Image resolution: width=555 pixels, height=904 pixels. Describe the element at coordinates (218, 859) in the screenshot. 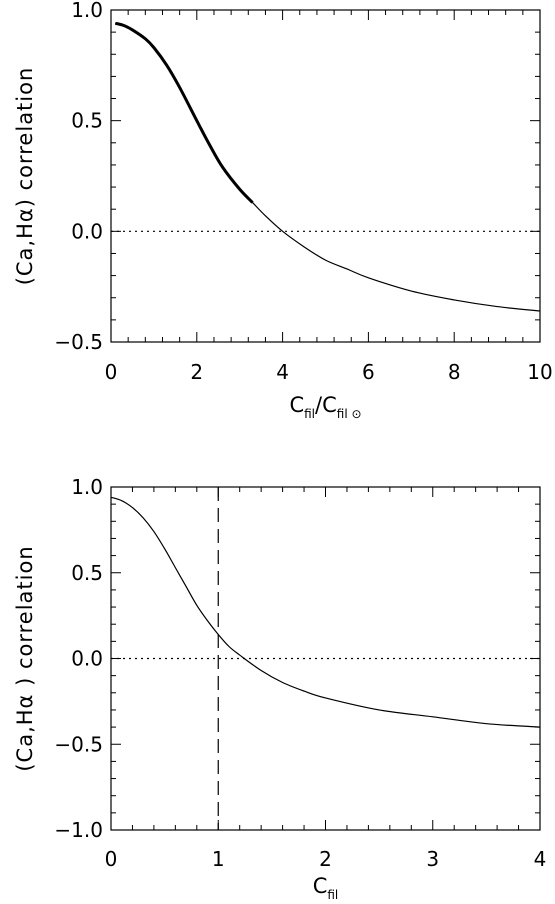

I see `x-tick-label: 1` at that location.